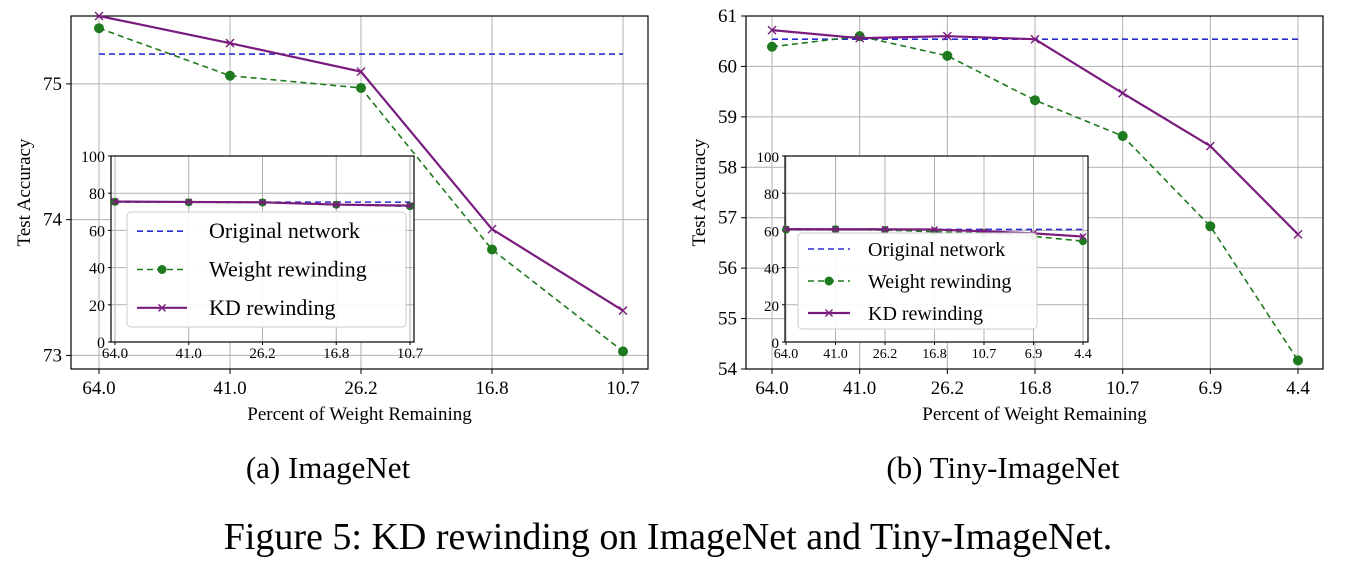  Describe the element at coordinates (835, 354) in the screenshot. I see `inset-x-tick-label: 41.0` at that location.